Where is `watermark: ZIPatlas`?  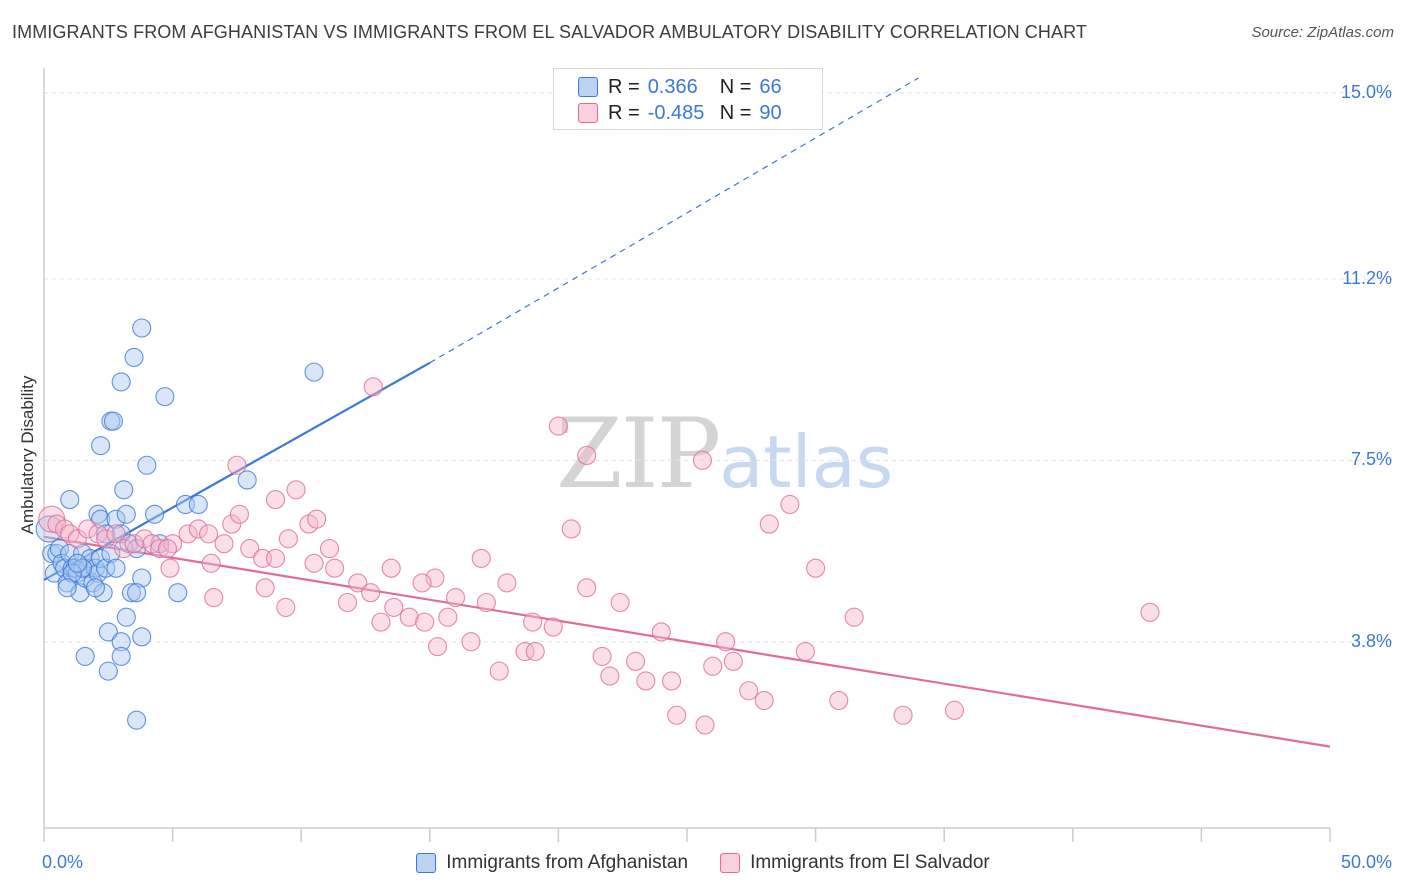 watermark: ZIPatlas is located at coordinates (724, 454).